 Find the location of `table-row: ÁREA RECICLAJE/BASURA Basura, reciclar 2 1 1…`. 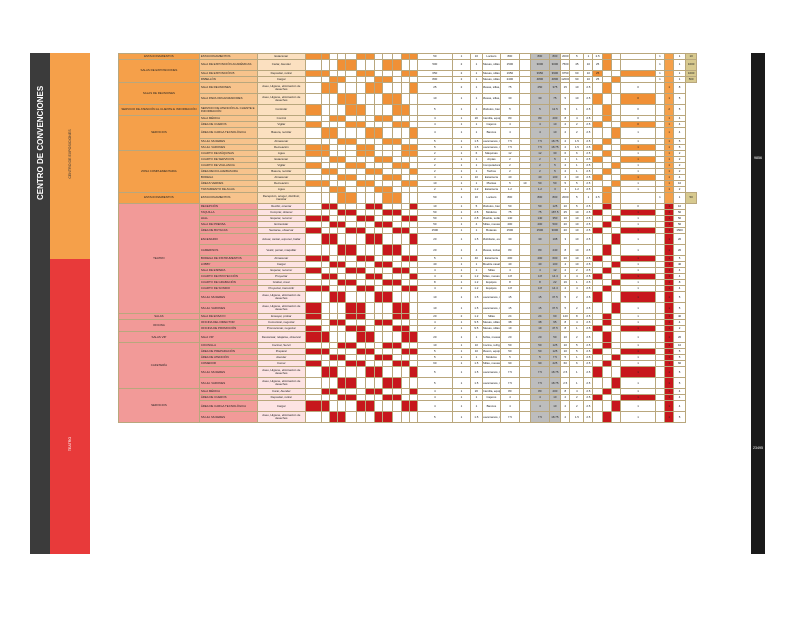

table-row: ÁREA RECICLAJE/BASURA Basura, reciclar 2 1 1… is located at coordinates (454, 172).